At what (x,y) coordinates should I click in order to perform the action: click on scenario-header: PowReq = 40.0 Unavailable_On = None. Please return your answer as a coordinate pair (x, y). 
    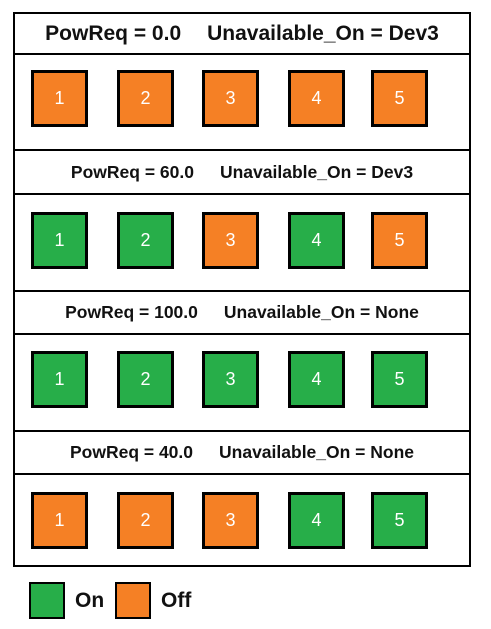
    Looking at the image, I should click on (242, 453).